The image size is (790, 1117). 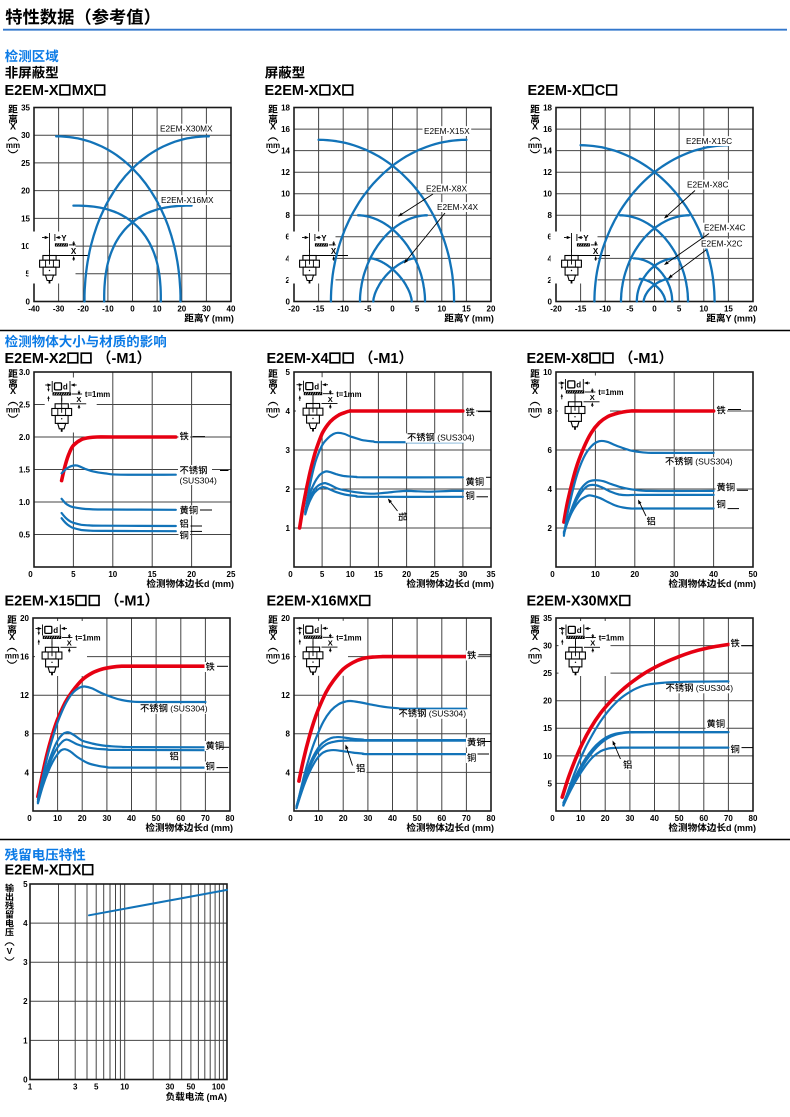 I want to click on svg-text: 0.5, so click(x=25, y=534).